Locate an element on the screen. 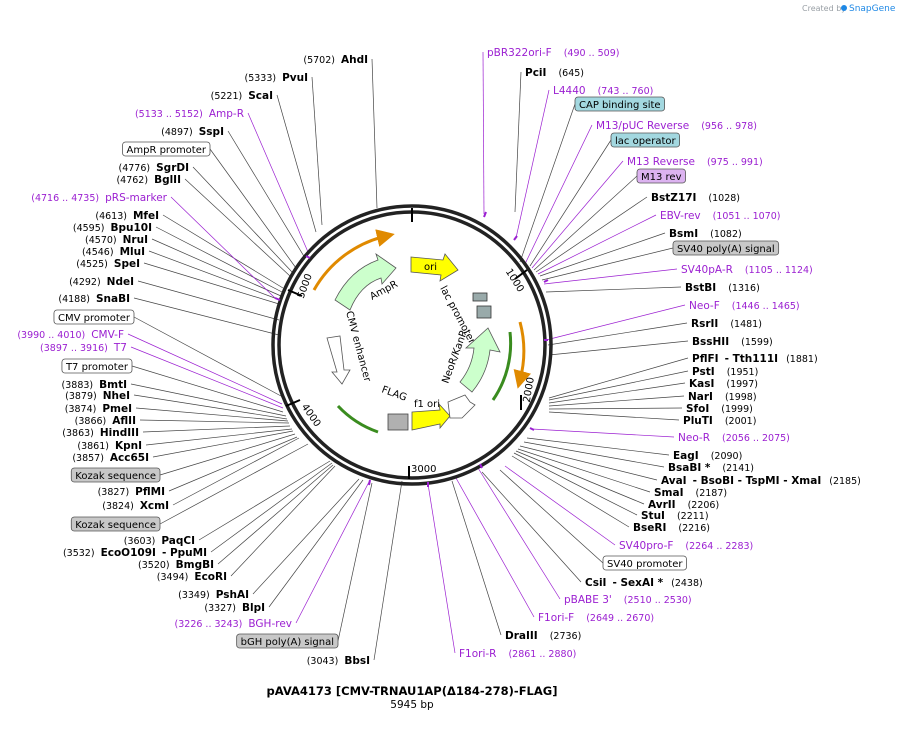 The width and height of the screenshot is (899, 741). feature-f1-ori: f1 ori is located at coordinates (431, 415).